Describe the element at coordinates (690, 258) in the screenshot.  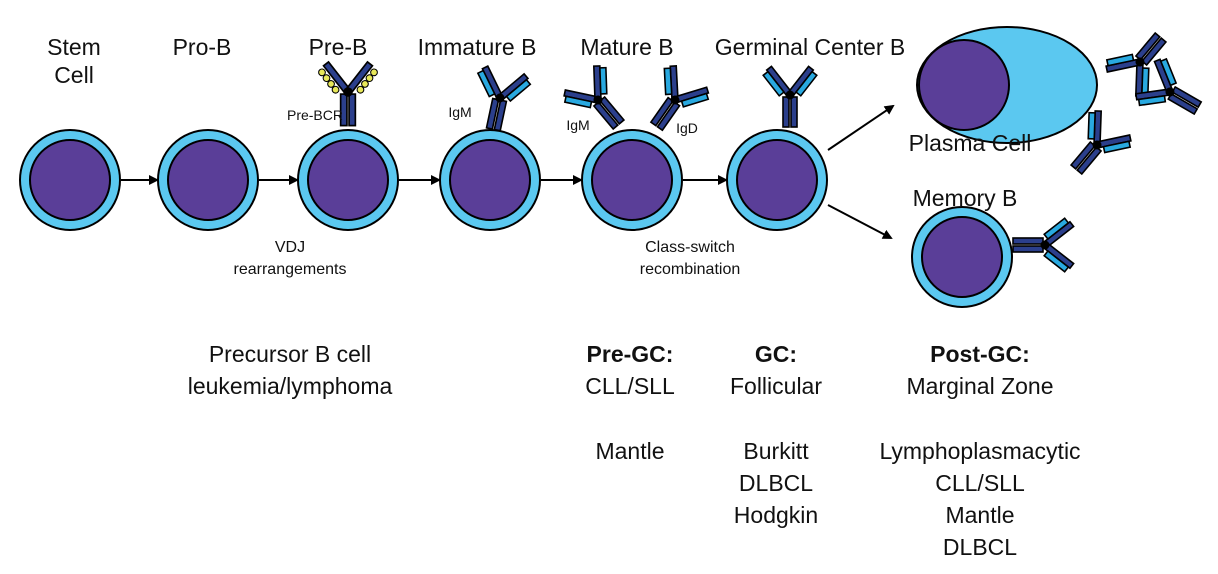
I see `process-label-class-switch: Class-switch recombination` at that location.